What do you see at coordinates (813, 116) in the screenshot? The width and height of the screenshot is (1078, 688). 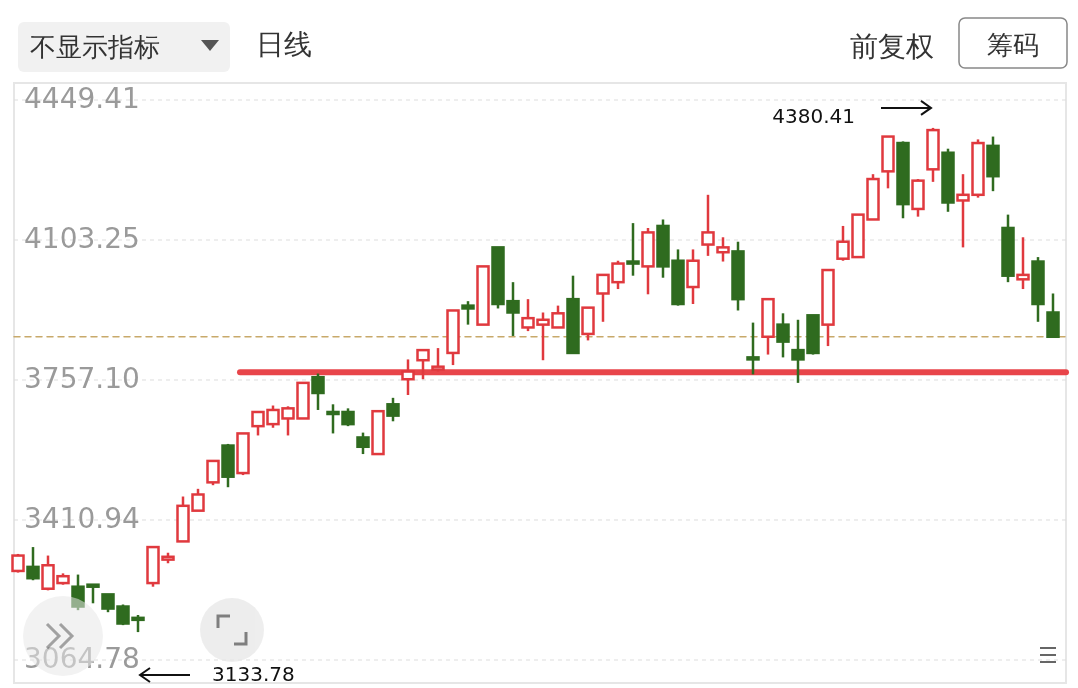 I see `annotation: 4380.41` at bounding box center [813, 116].